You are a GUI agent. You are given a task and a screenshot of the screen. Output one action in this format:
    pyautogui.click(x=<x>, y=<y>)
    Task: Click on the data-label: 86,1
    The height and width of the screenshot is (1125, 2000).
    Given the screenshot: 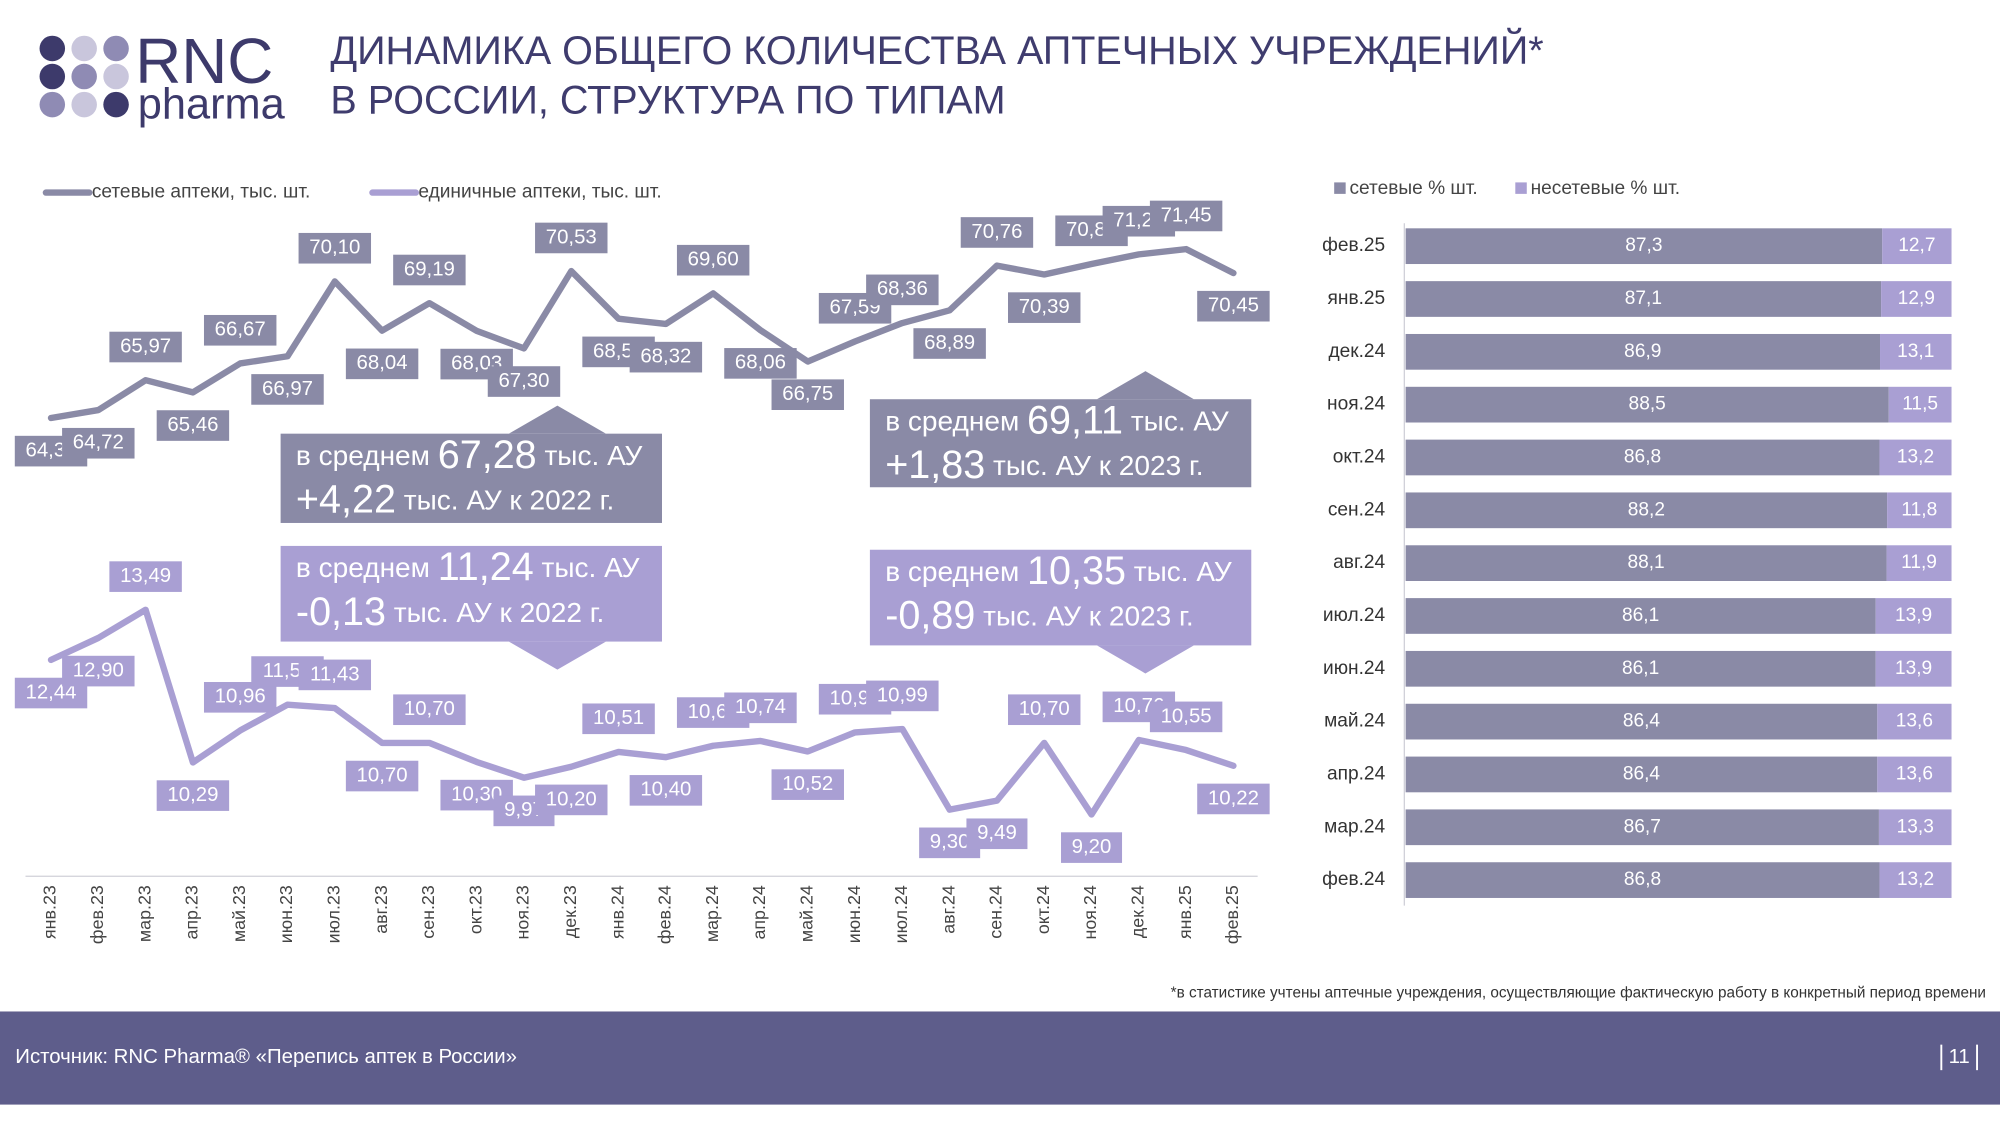 What is the action you would take?
    pyautogui.click(x=1640, y=668)
    